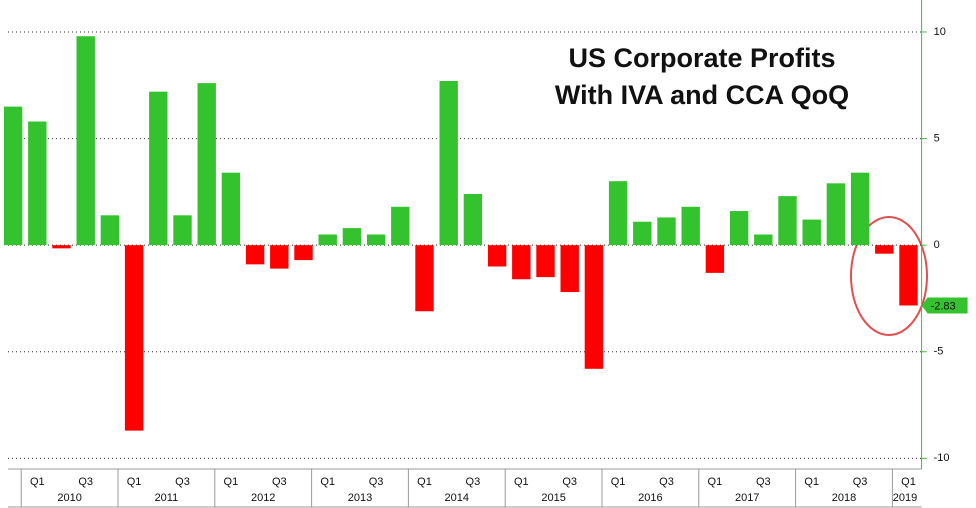  Describe the element at coordinates (905, 498) in the screenshot. I see `year-label: 2019` at that location.